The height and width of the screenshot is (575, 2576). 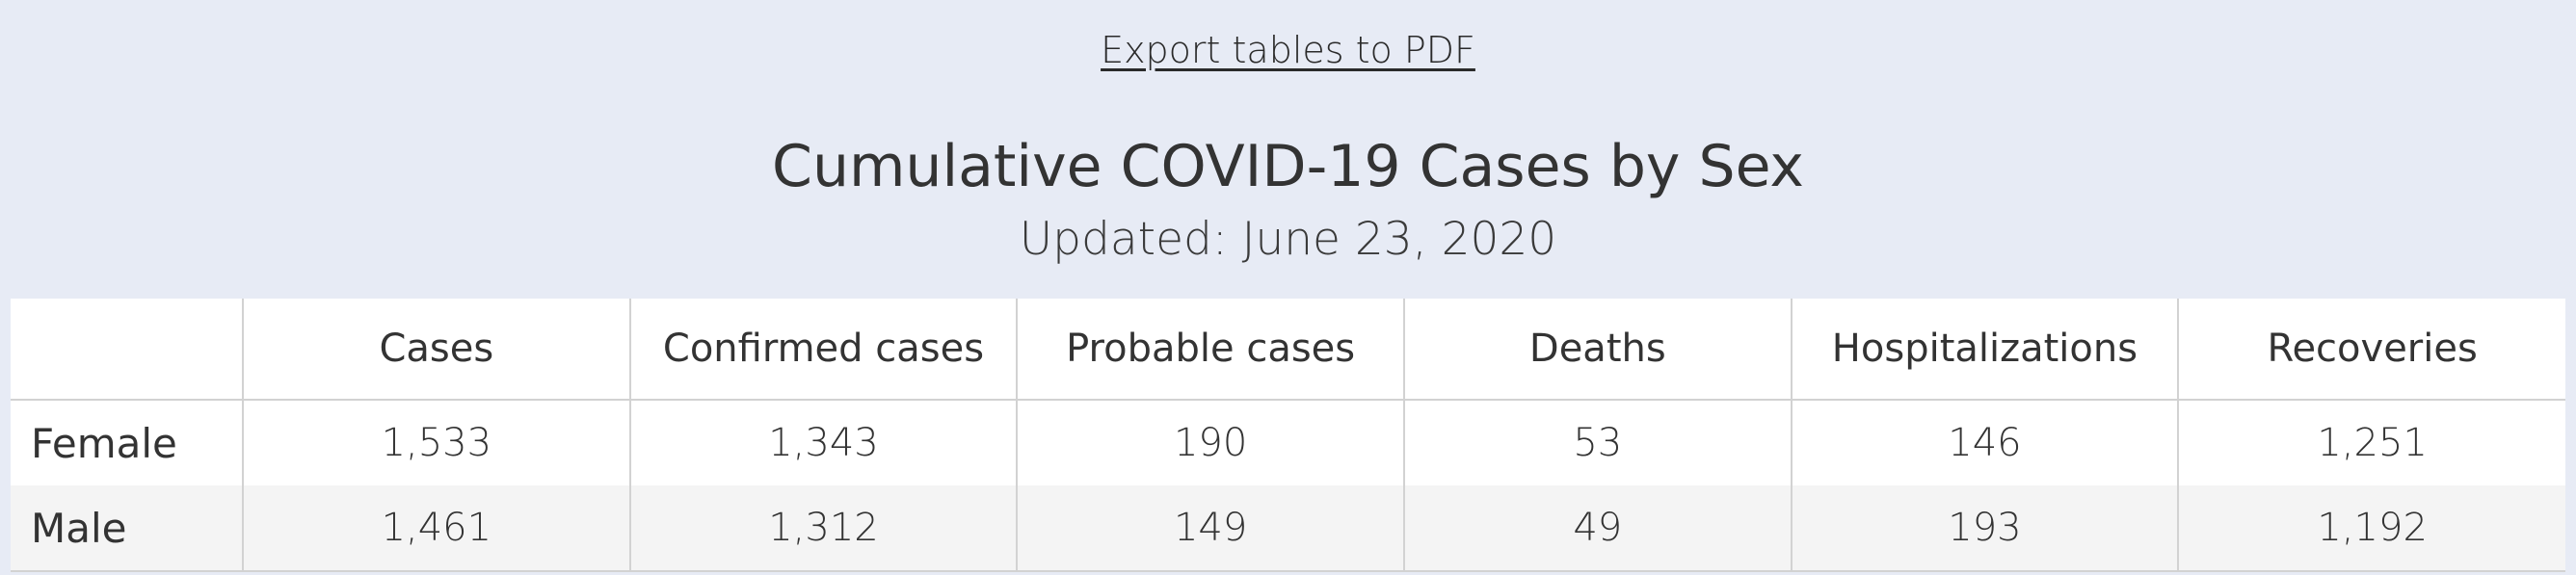 What do you see at coordinates (1597, 350) in the screenshot?
I see `column-header: Deaths` at bounding box center [1597, 350].